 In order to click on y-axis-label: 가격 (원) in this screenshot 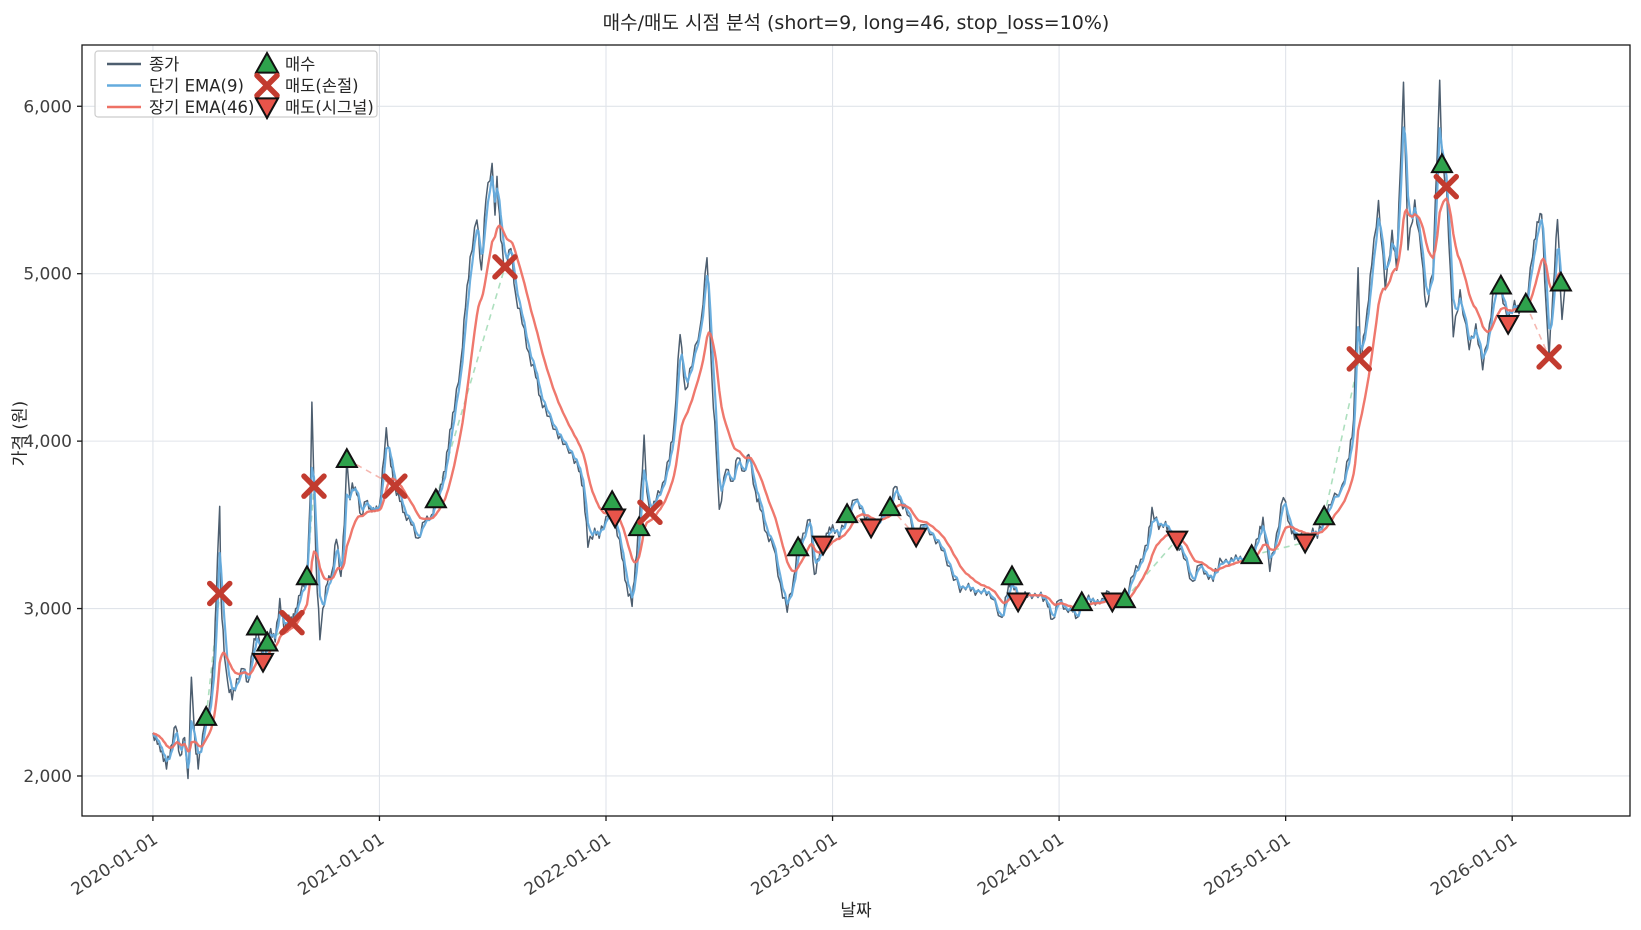, I will do `click(20, 433)`.